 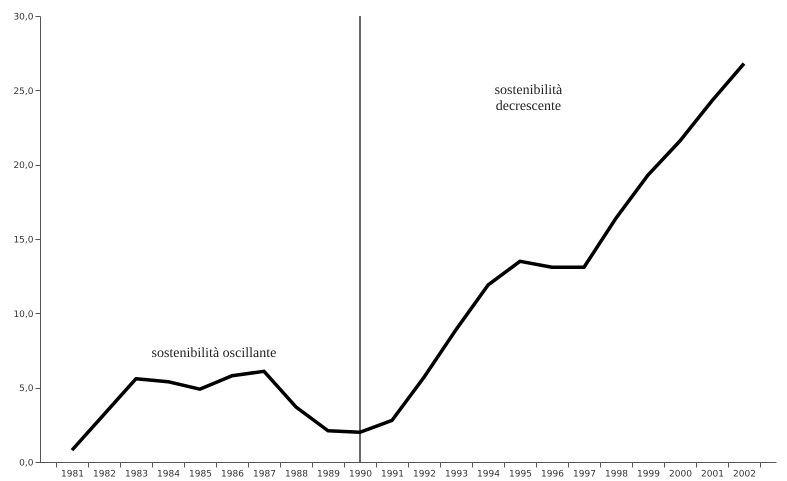 I want to click on y-tick-label: 25,0, so click(x=23, y=91).